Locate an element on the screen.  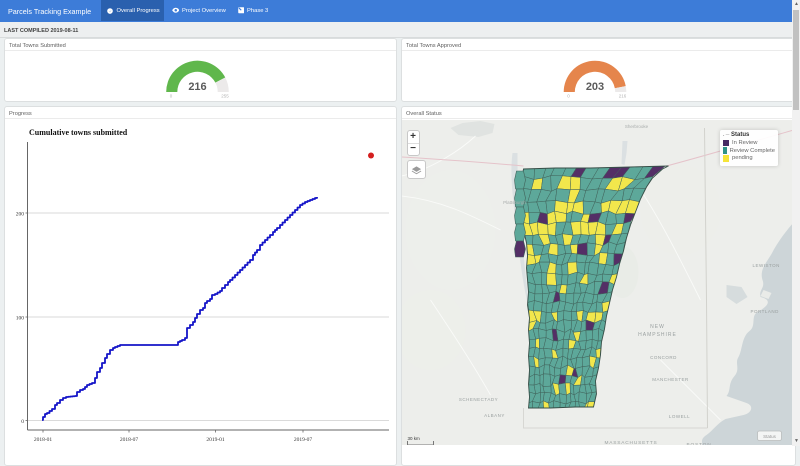
svg-text: 200 is located at coordinates (20, 215).